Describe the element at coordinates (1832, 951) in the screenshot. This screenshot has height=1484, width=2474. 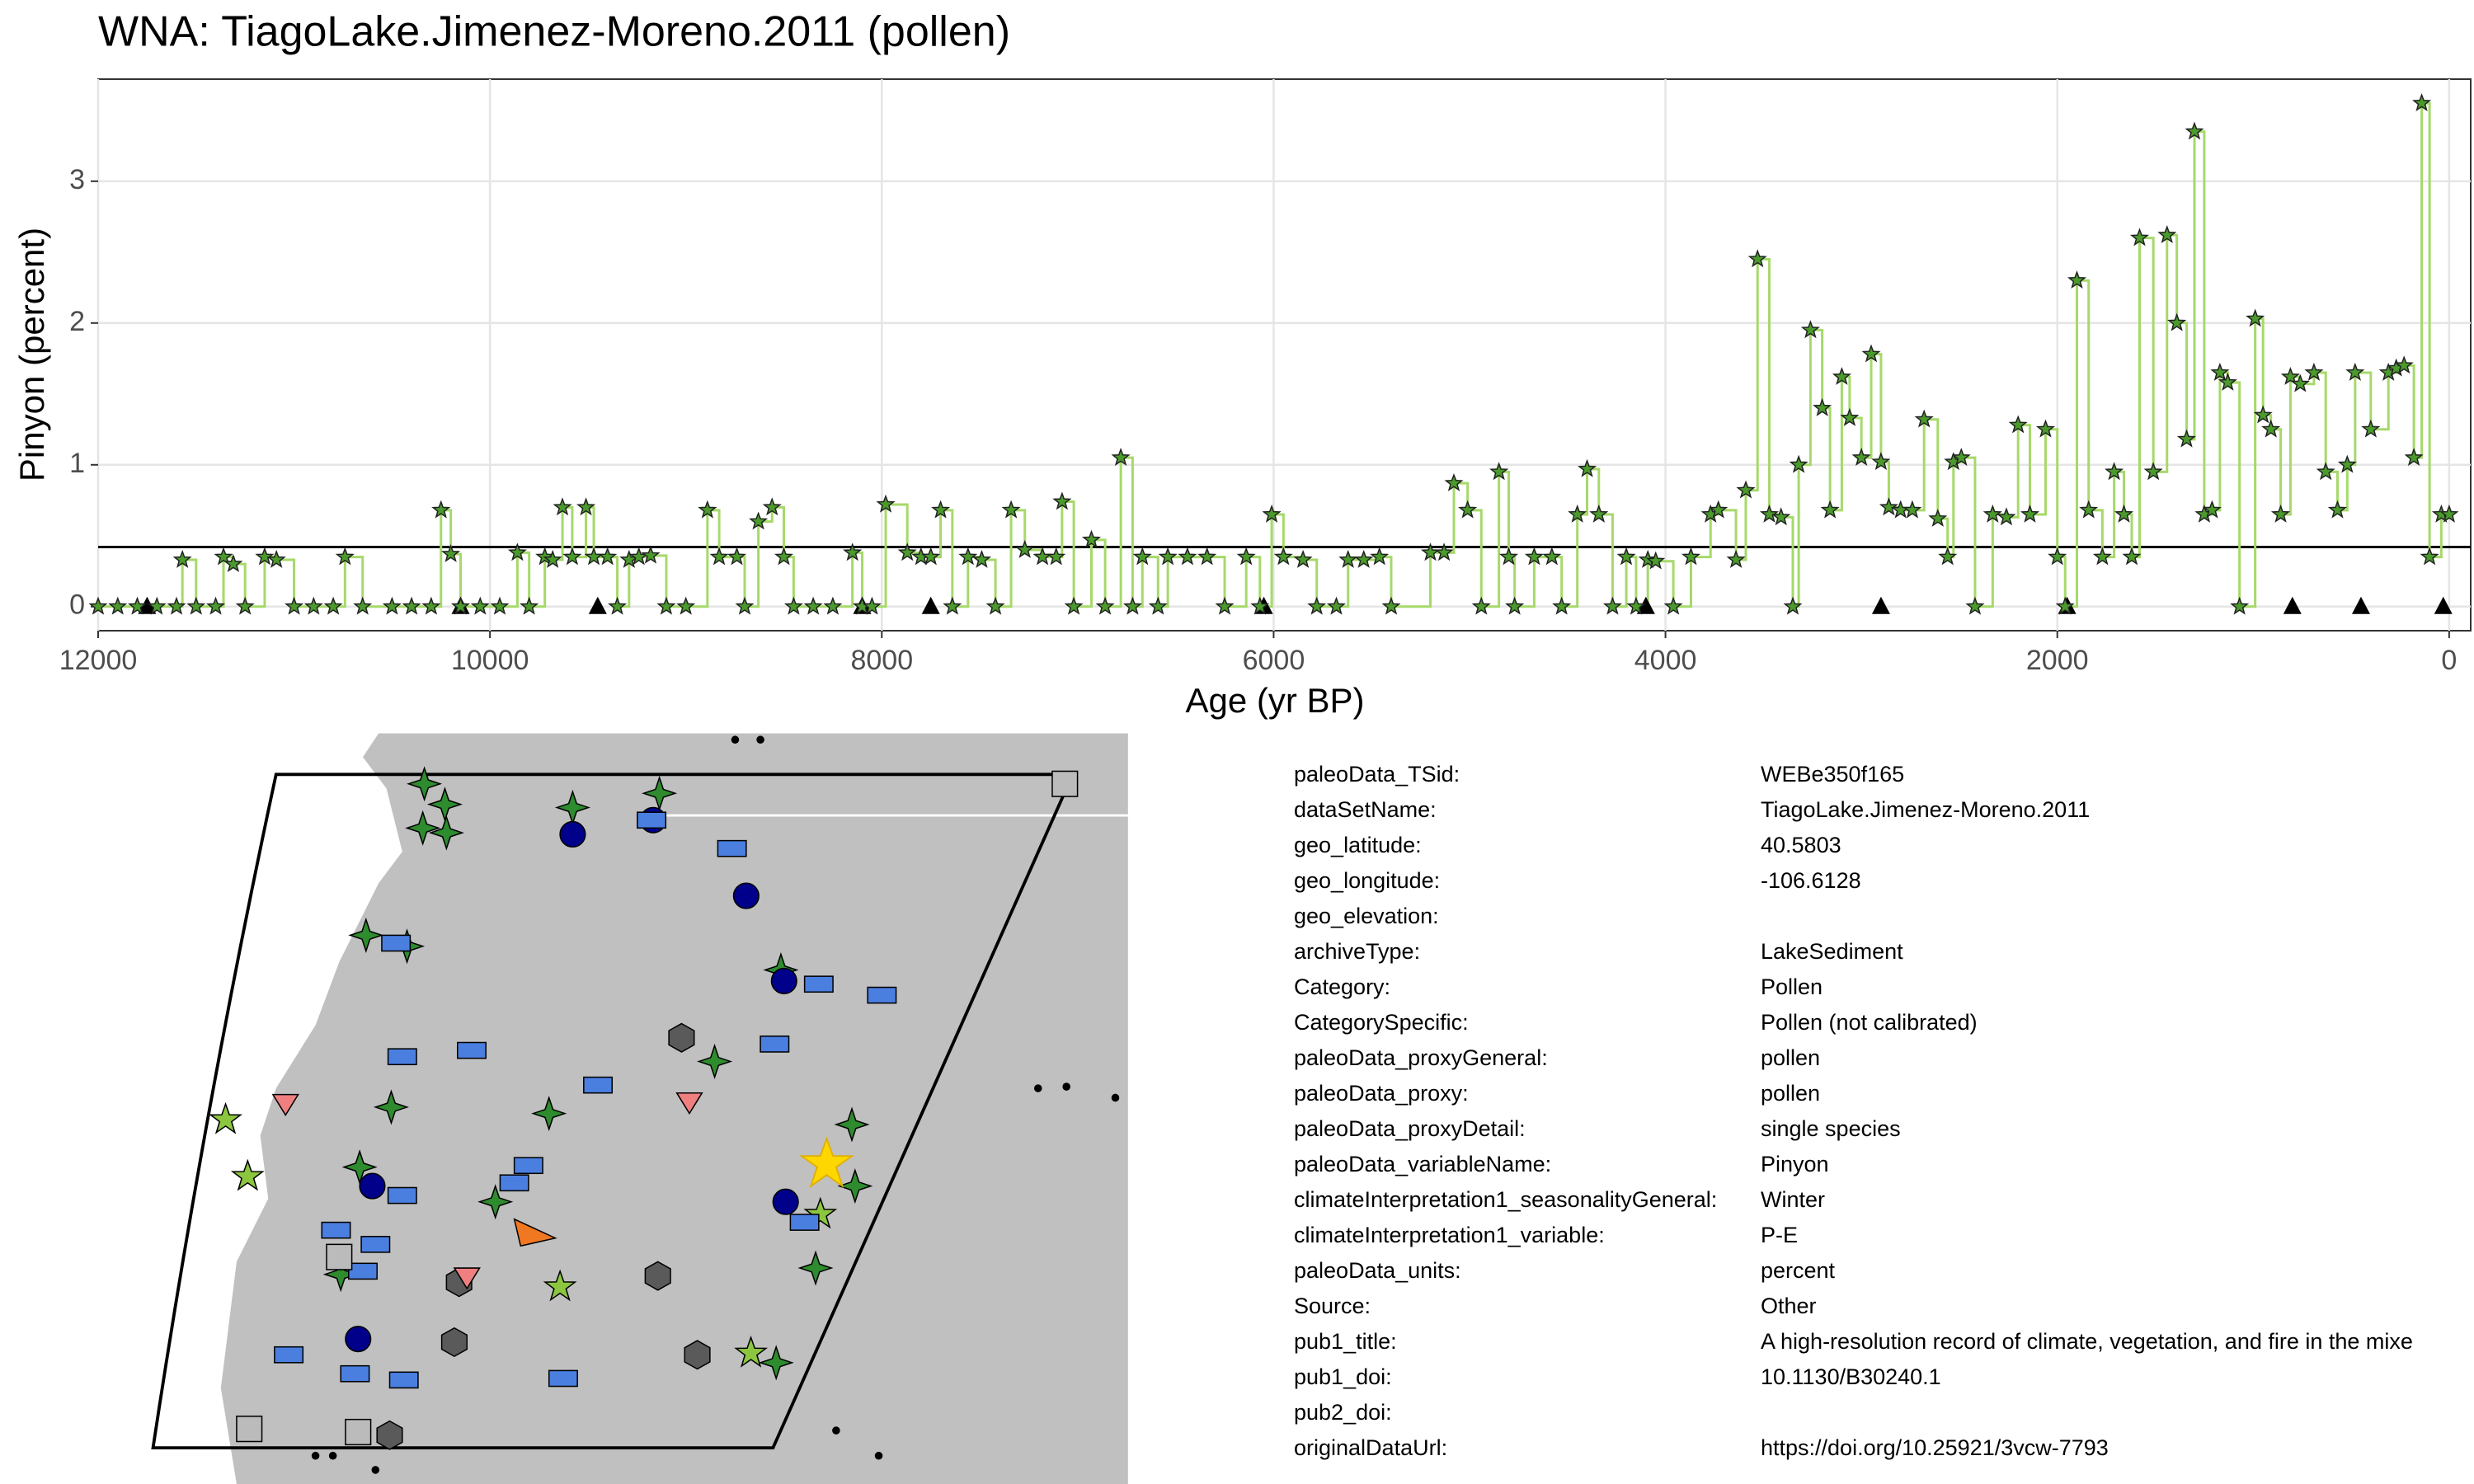
I see `meta-value: LakeSediment` at that location.